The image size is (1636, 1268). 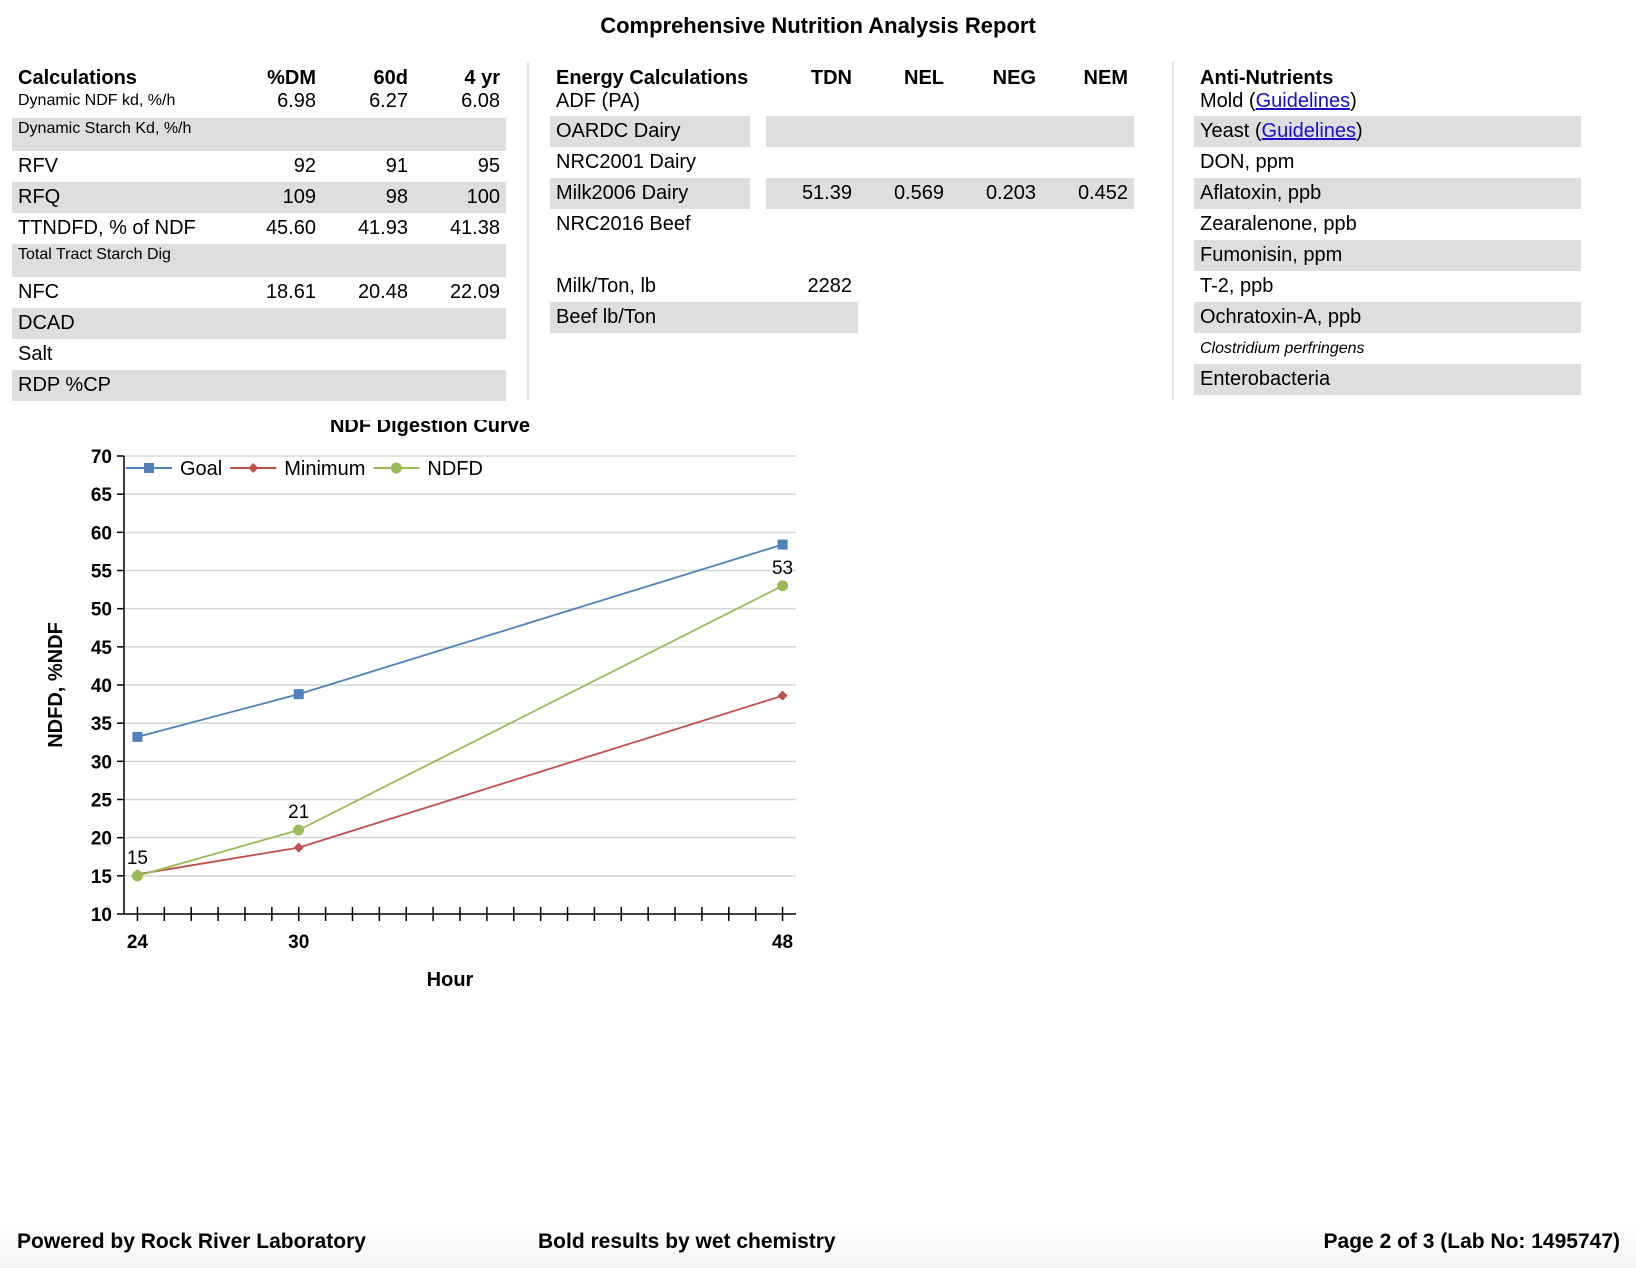 I want to click on cell-60d: 20.48, so click(x=382, y=292).